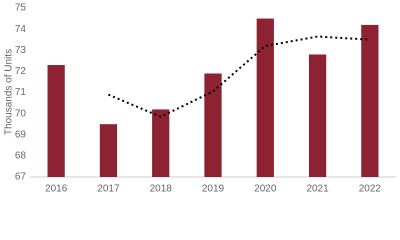 Image resolution: width=400 pixels, height=240 pixels. Describe the element at coordinates (21, 177) in the screenshot. I see `y-tick-label: 67` at that location.